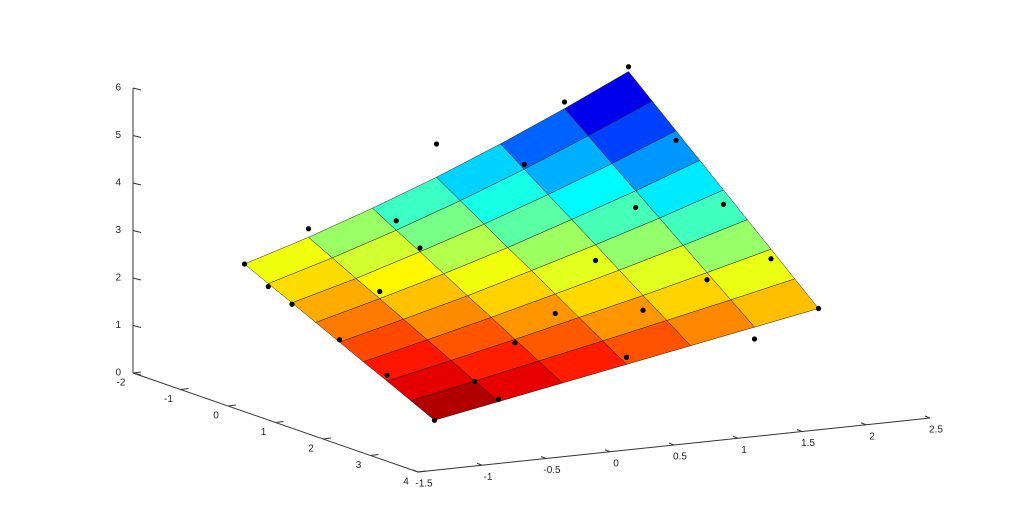 This screenshot has width=1024, height=530. I want to click on y-tick-label: -1, so click(168, 399).